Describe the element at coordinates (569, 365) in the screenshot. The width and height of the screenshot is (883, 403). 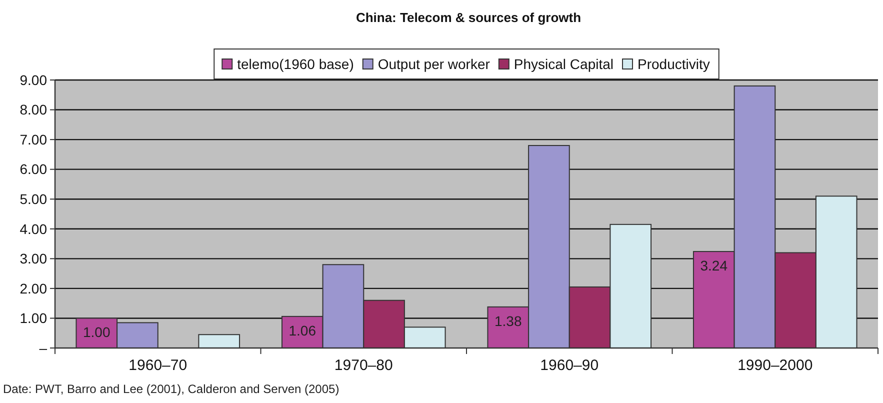
I see `x-tick-label: 1960–90` at that location.